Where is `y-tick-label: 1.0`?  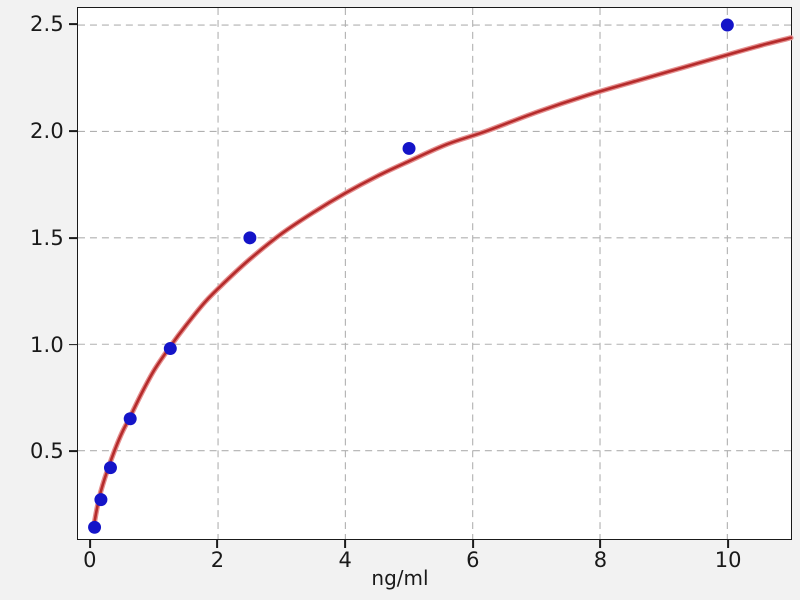 y-tick-label: 1.0 is located at coordinates (47, 344).